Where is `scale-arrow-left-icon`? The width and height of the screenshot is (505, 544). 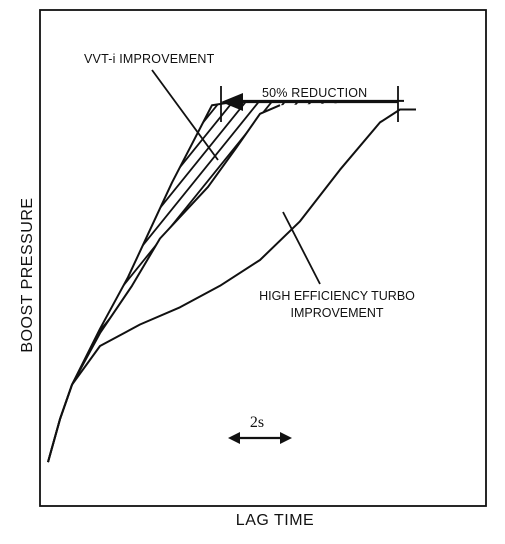 scale-arrow-left-icon is located at coordinates (234, 438).